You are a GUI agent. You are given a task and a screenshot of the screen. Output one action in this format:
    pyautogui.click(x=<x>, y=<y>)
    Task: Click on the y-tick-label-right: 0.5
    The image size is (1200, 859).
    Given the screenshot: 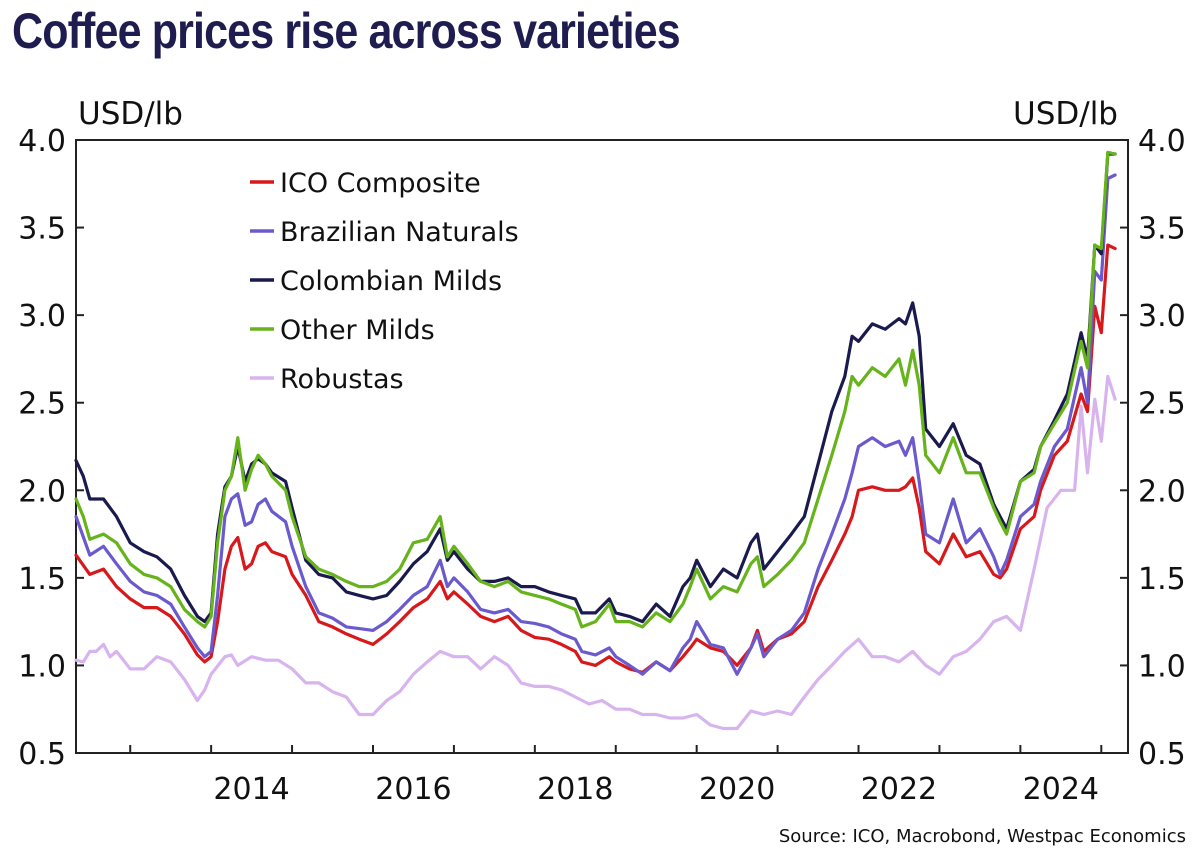 What is the action you would take?
    pyautogui.click(x=1162, y=754)
    